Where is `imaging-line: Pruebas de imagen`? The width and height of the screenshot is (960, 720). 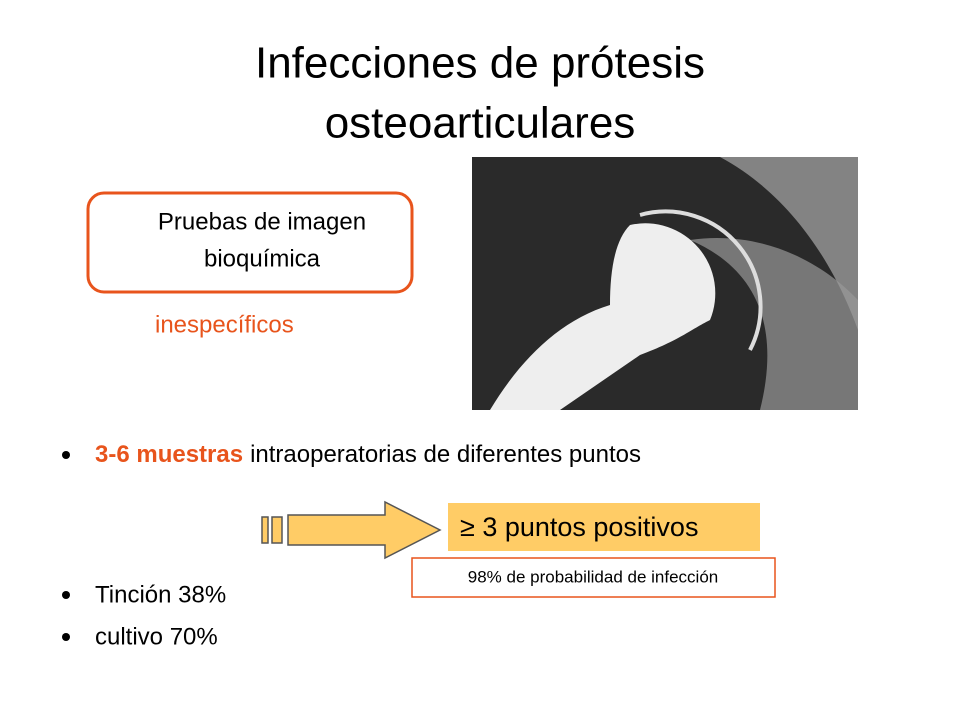 imaging-line: Pruebas de imagen is located at coordinates (262, 221).